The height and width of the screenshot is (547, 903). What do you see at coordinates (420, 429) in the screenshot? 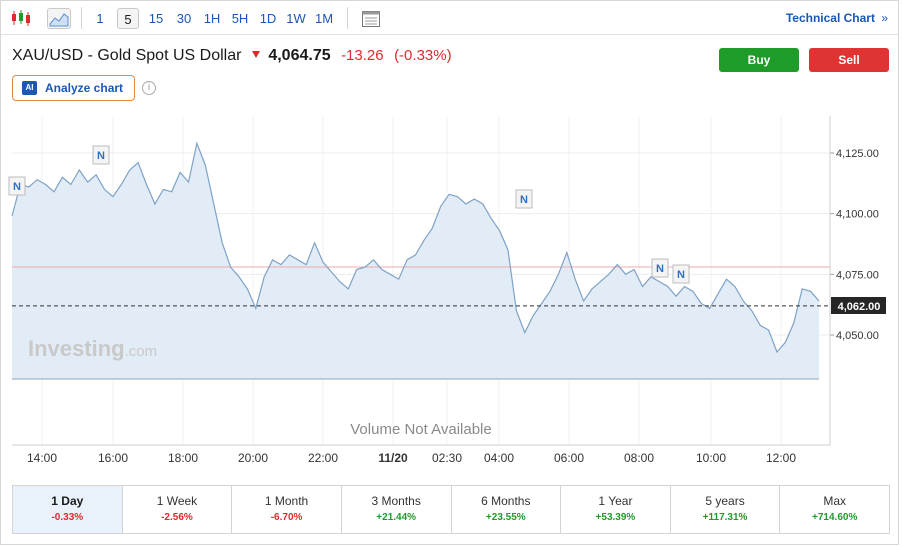
I see `volume-not-available: Volume Not Available` at bounding box center [420, 429].